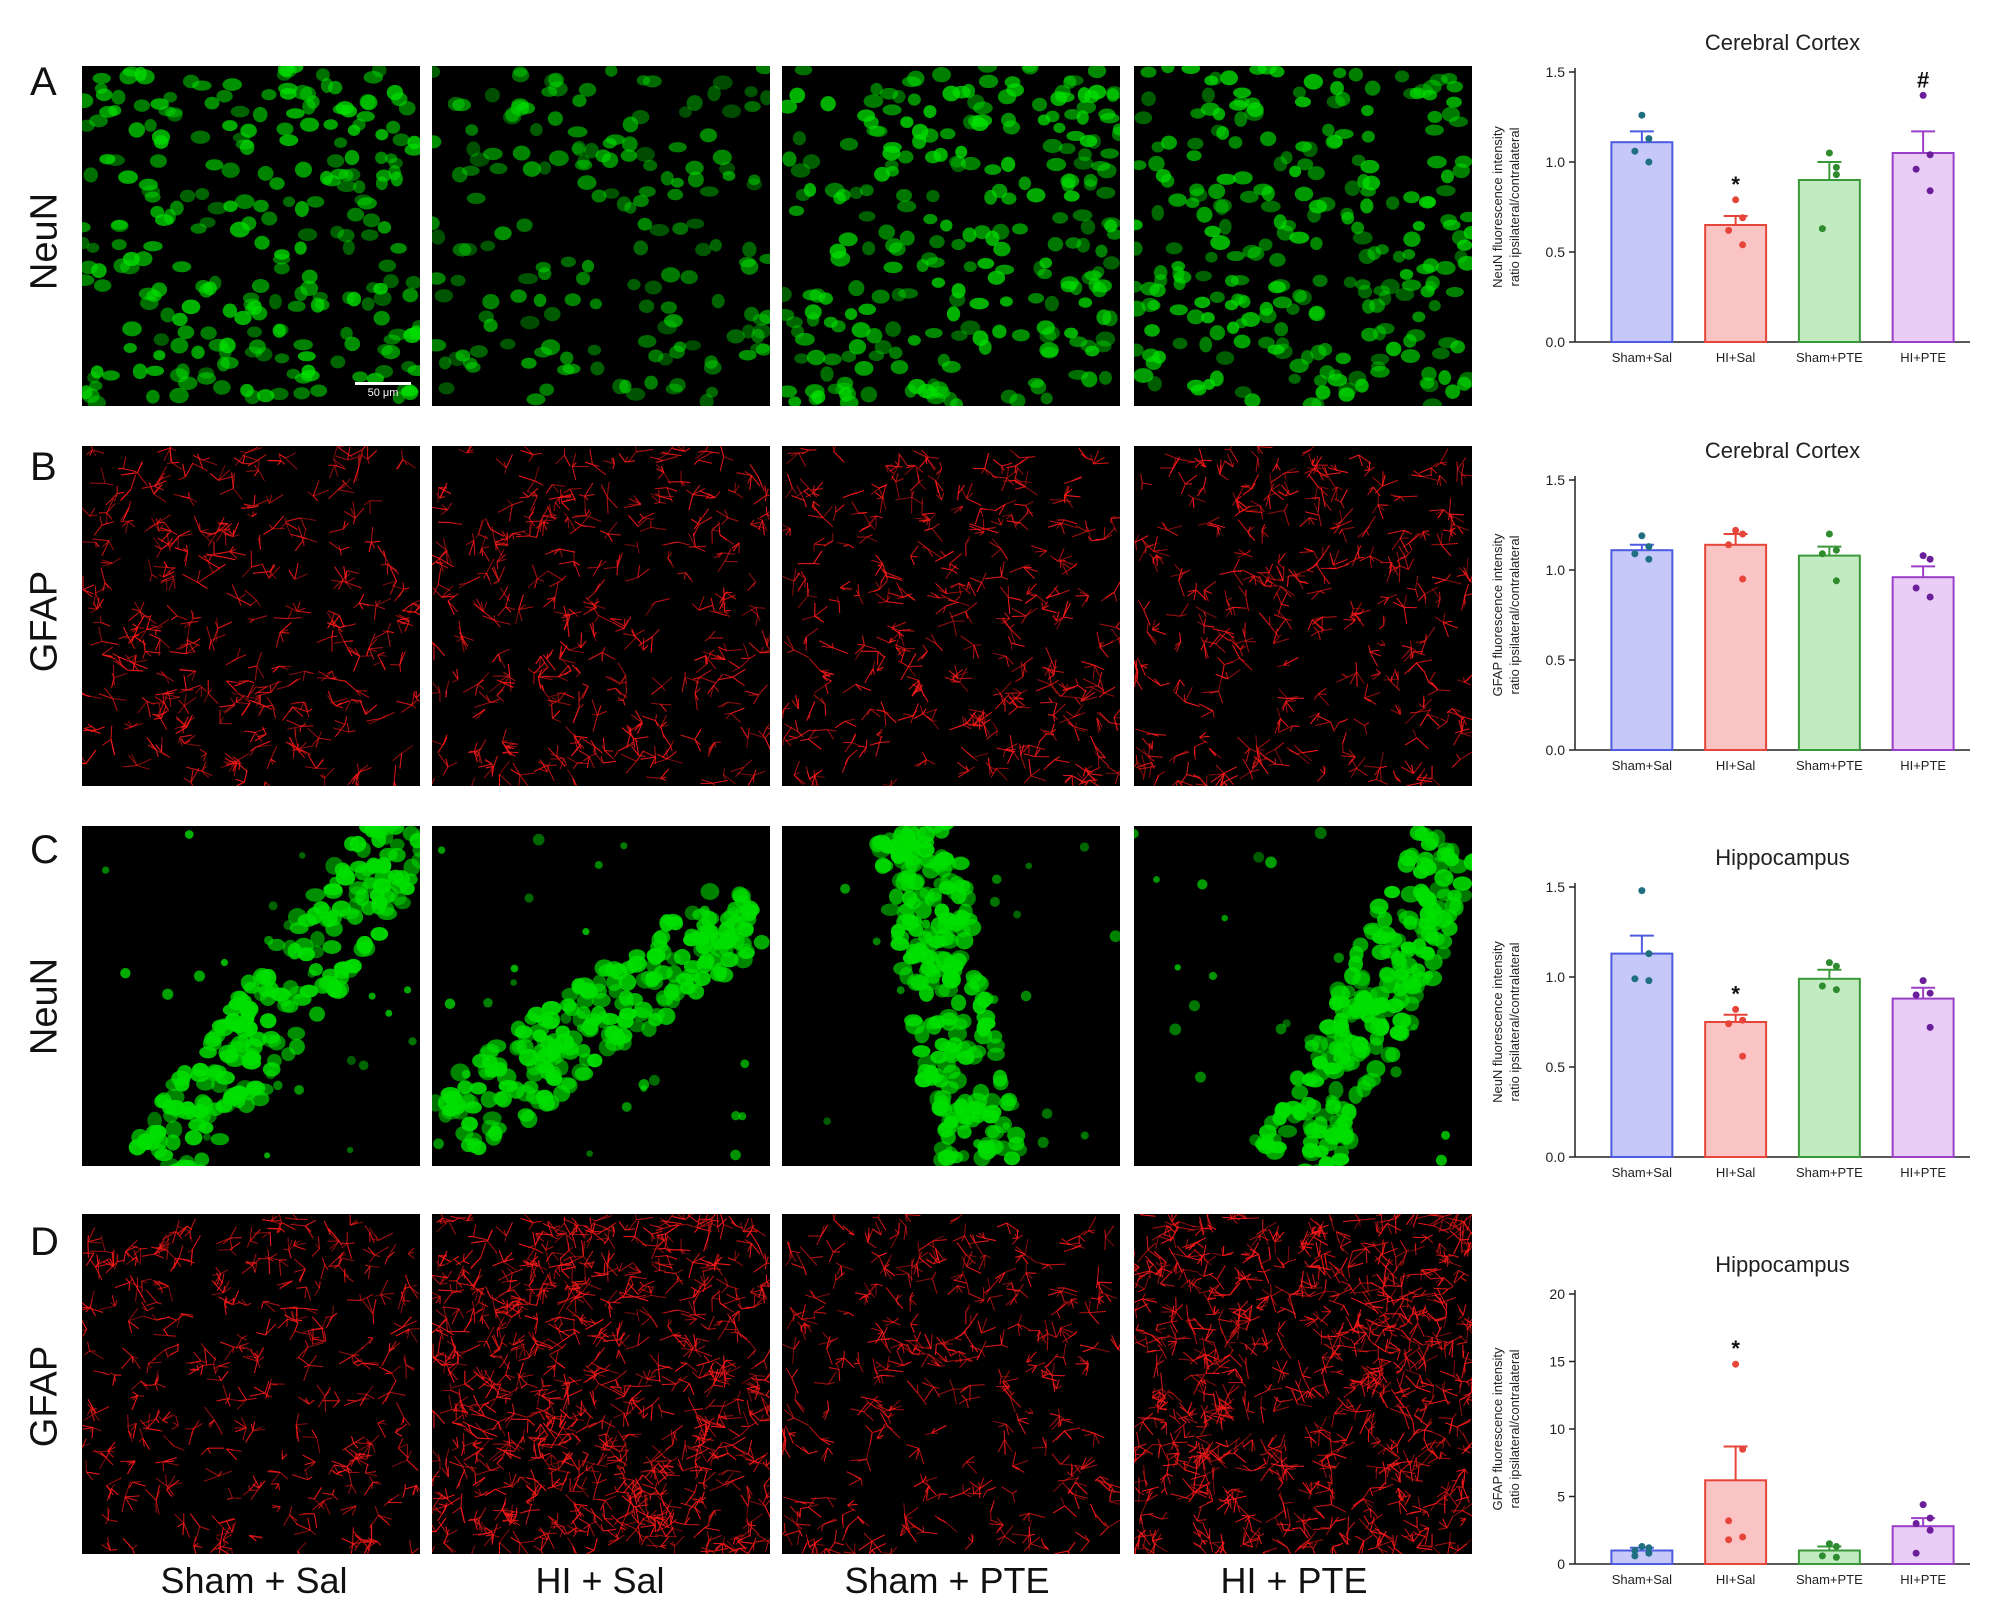 The image size is (2000, 1621). I want to click on y-tick-label: 5, so click(1561, 1497).